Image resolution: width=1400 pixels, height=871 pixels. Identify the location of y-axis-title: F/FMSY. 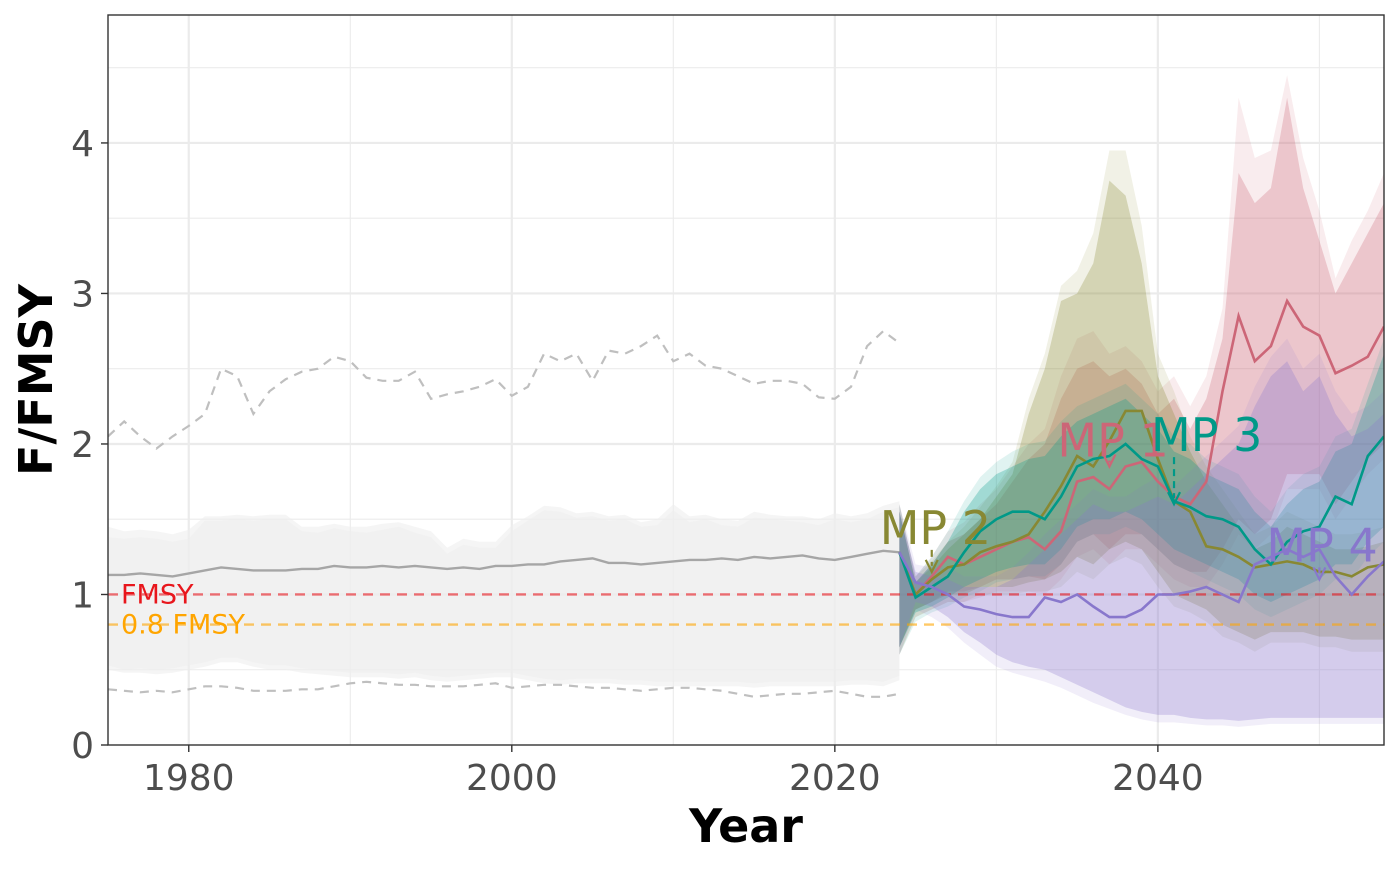
(36, 379).